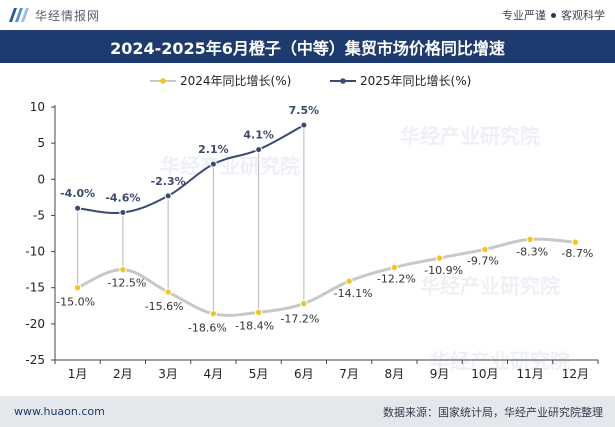 The width and height of the screenshot is (615, 427). Describe the element at coordinates (75, 302) in the screenshot. I see `data-label-2024: -15.0%` at that location.